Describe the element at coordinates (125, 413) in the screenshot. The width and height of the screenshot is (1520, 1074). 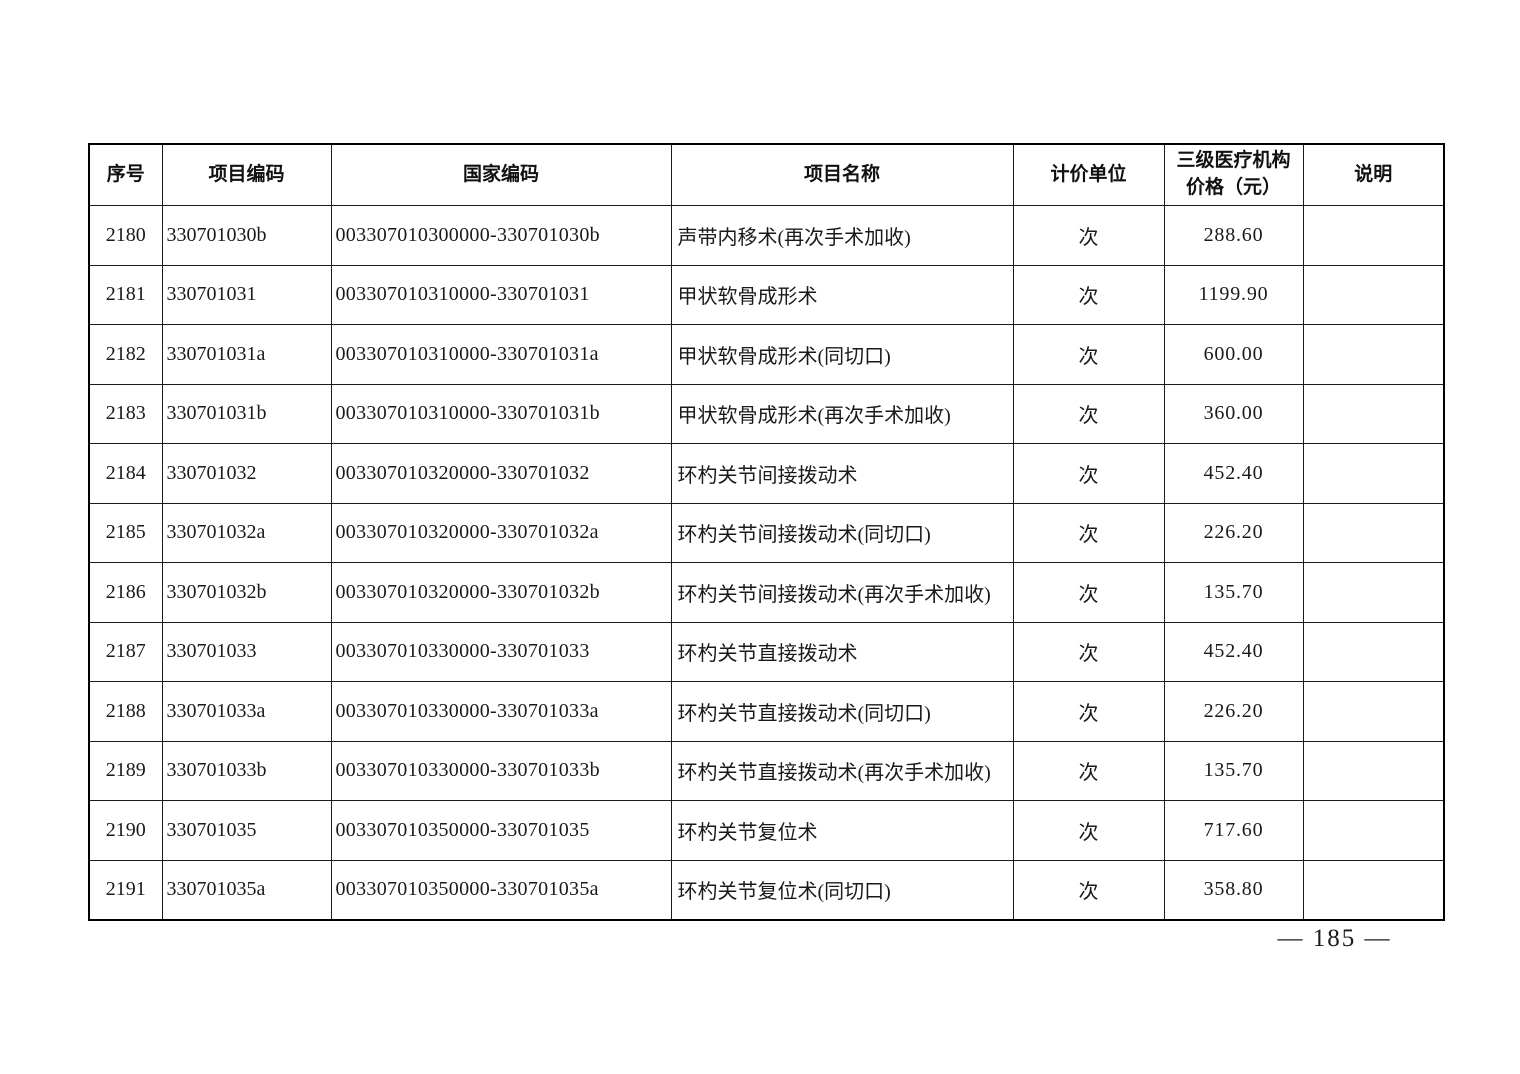
I see `cell-serial-number: 2183` at that location.